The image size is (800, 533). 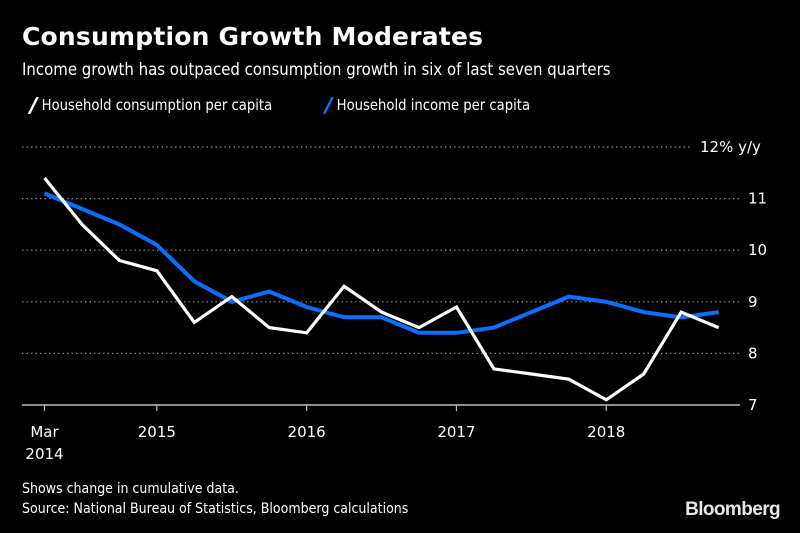 I want to click on y-tick-label: 10, so click(x=757, y=250).